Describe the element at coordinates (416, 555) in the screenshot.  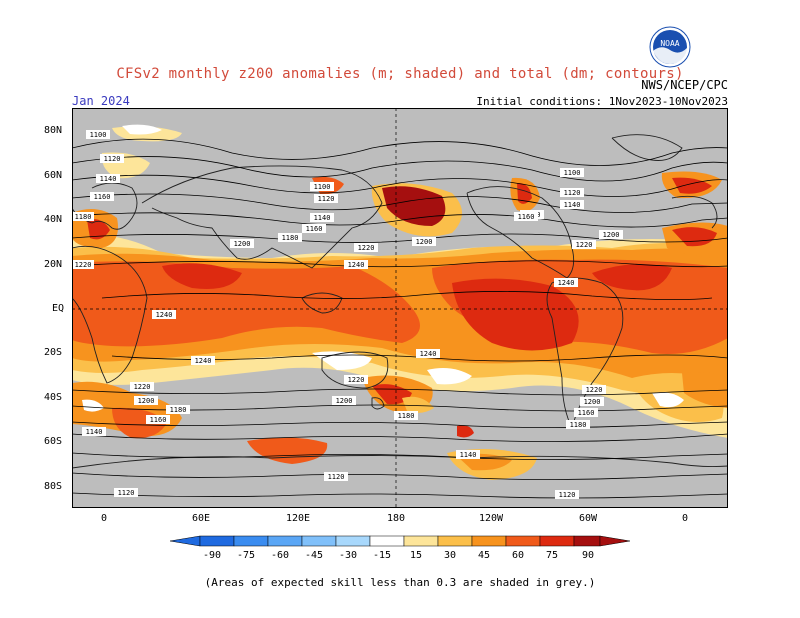
I see `colorbar-tick: 15` at that location.